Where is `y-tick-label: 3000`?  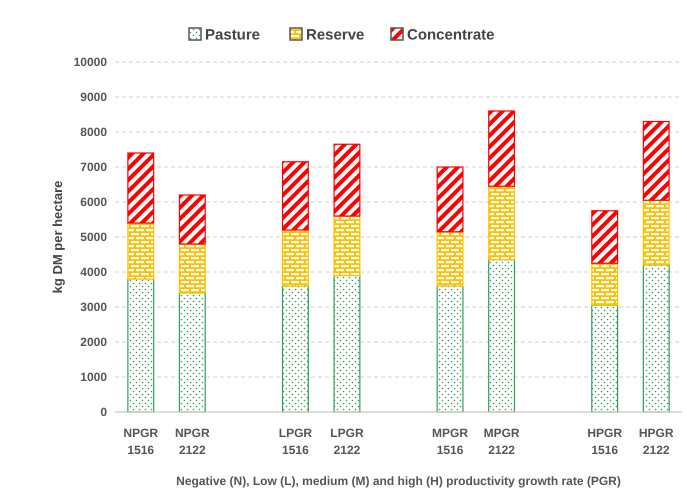
y-tick-label: 3000 is located at coordinates (94, 307).